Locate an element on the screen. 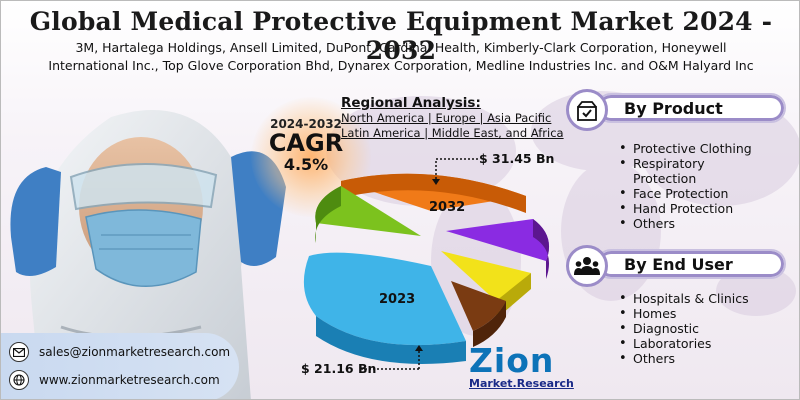 This screenshot has height=400, width=800. zion-logo: Zion Market.Research is located at coordinates (521, 369).